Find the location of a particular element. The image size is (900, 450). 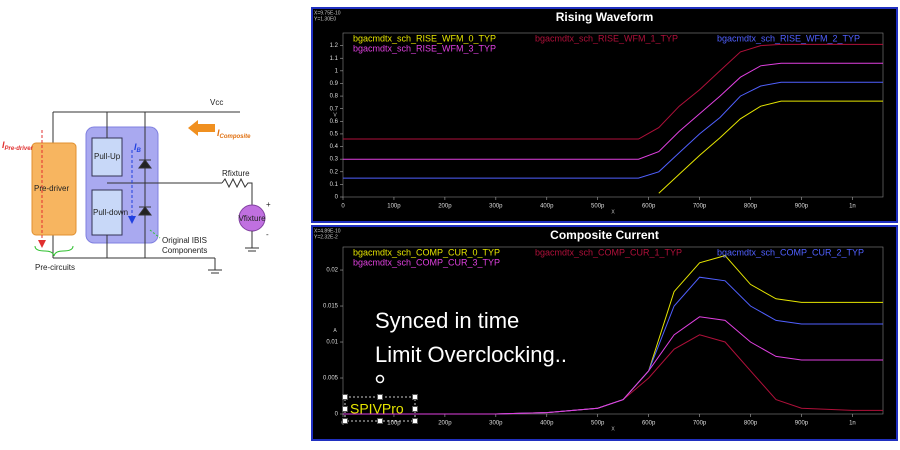

y-tick-label: 0.2 is located at coordinates (334, 172).